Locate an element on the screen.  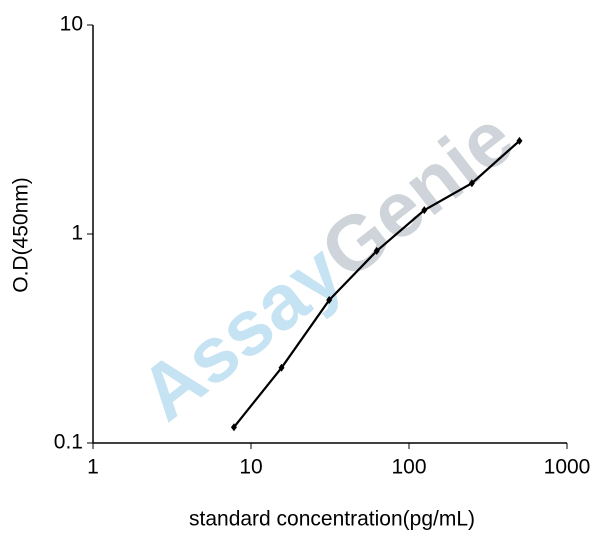
y-tick-label: 10 is located at coordinates (71, 24).